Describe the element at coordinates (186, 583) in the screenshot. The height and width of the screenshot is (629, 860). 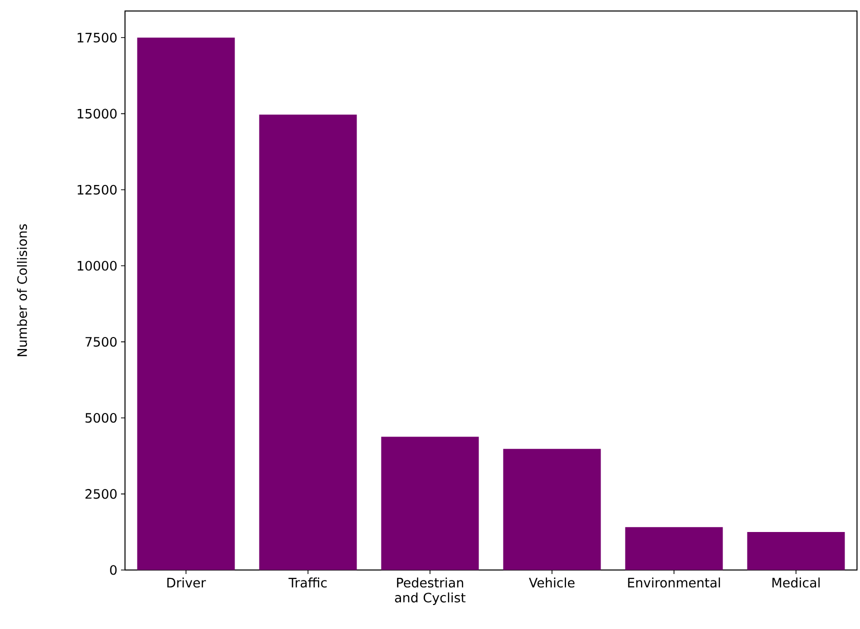
I see `x-tick-label: Driver` at that location.